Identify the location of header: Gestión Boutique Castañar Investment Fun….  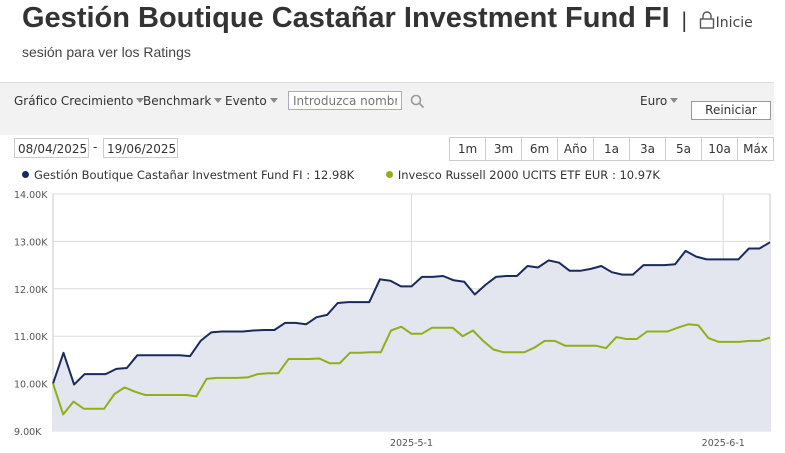
(387, 18).